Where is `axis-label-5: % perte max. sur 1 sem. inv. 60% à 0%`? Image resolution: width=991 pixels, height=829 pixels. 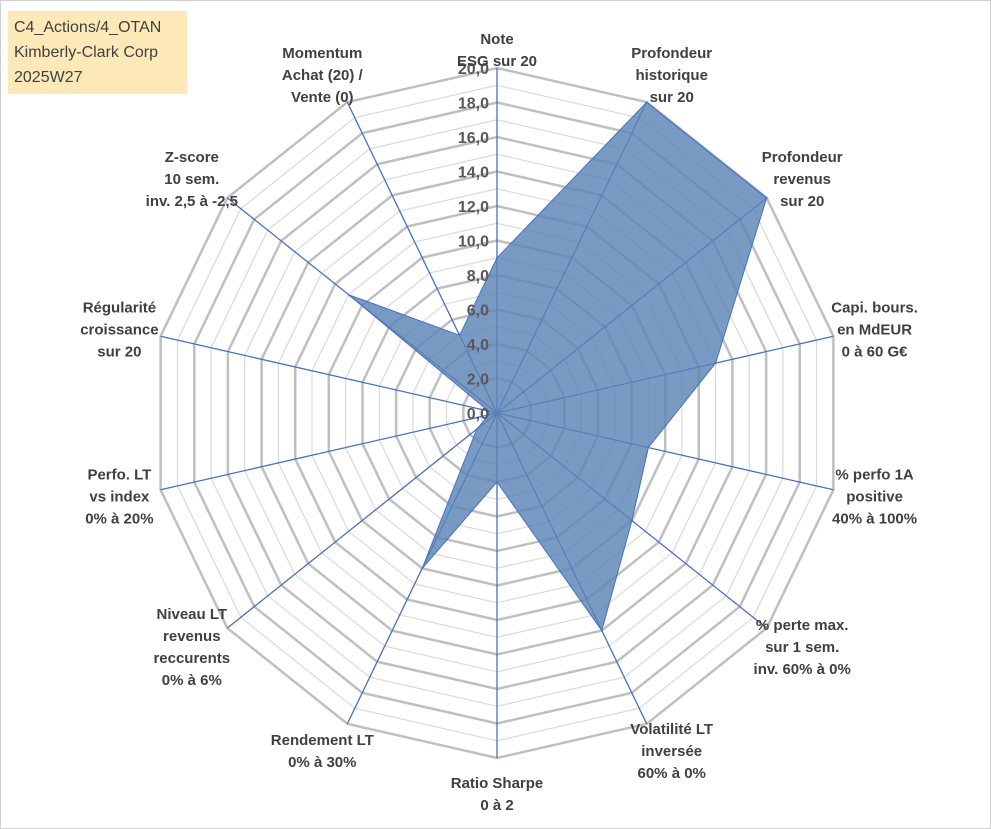 axis-label-5: % perte max. sur 1 sem. inv. 60% à 0% is located at coordinates (802, 647).